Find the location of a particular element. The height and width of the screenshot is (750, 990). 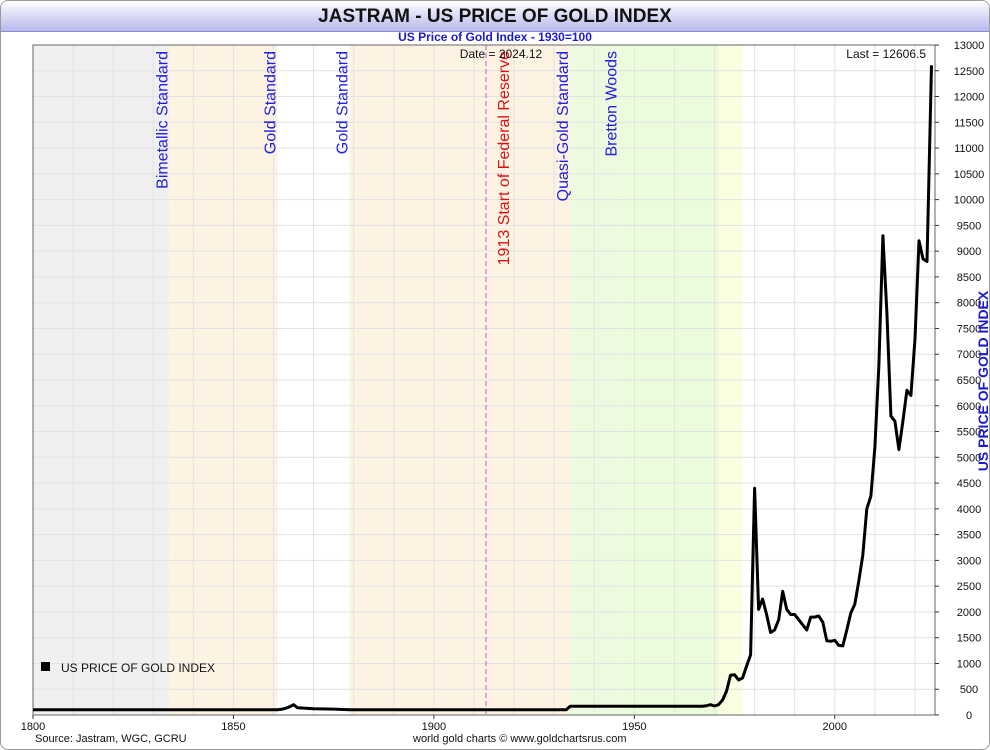

y-tick-label: 4500 is located at coordinates (969, 484).